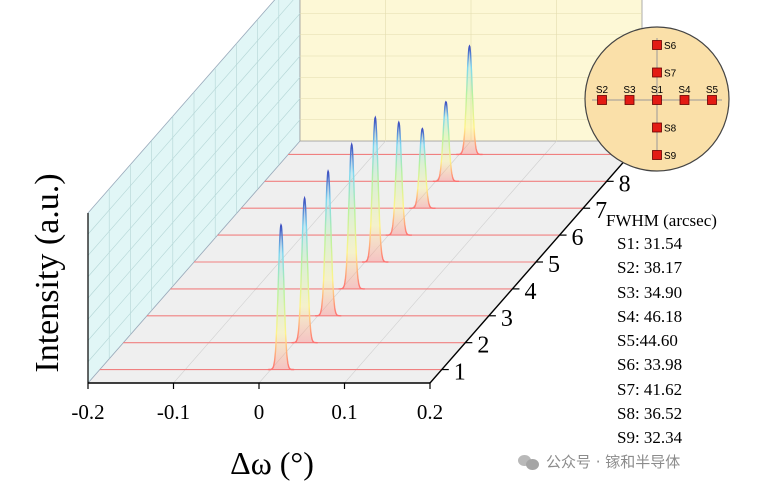  I want to click on watermark-text: 公众号 · 镓和半导体, so click(613, 462).